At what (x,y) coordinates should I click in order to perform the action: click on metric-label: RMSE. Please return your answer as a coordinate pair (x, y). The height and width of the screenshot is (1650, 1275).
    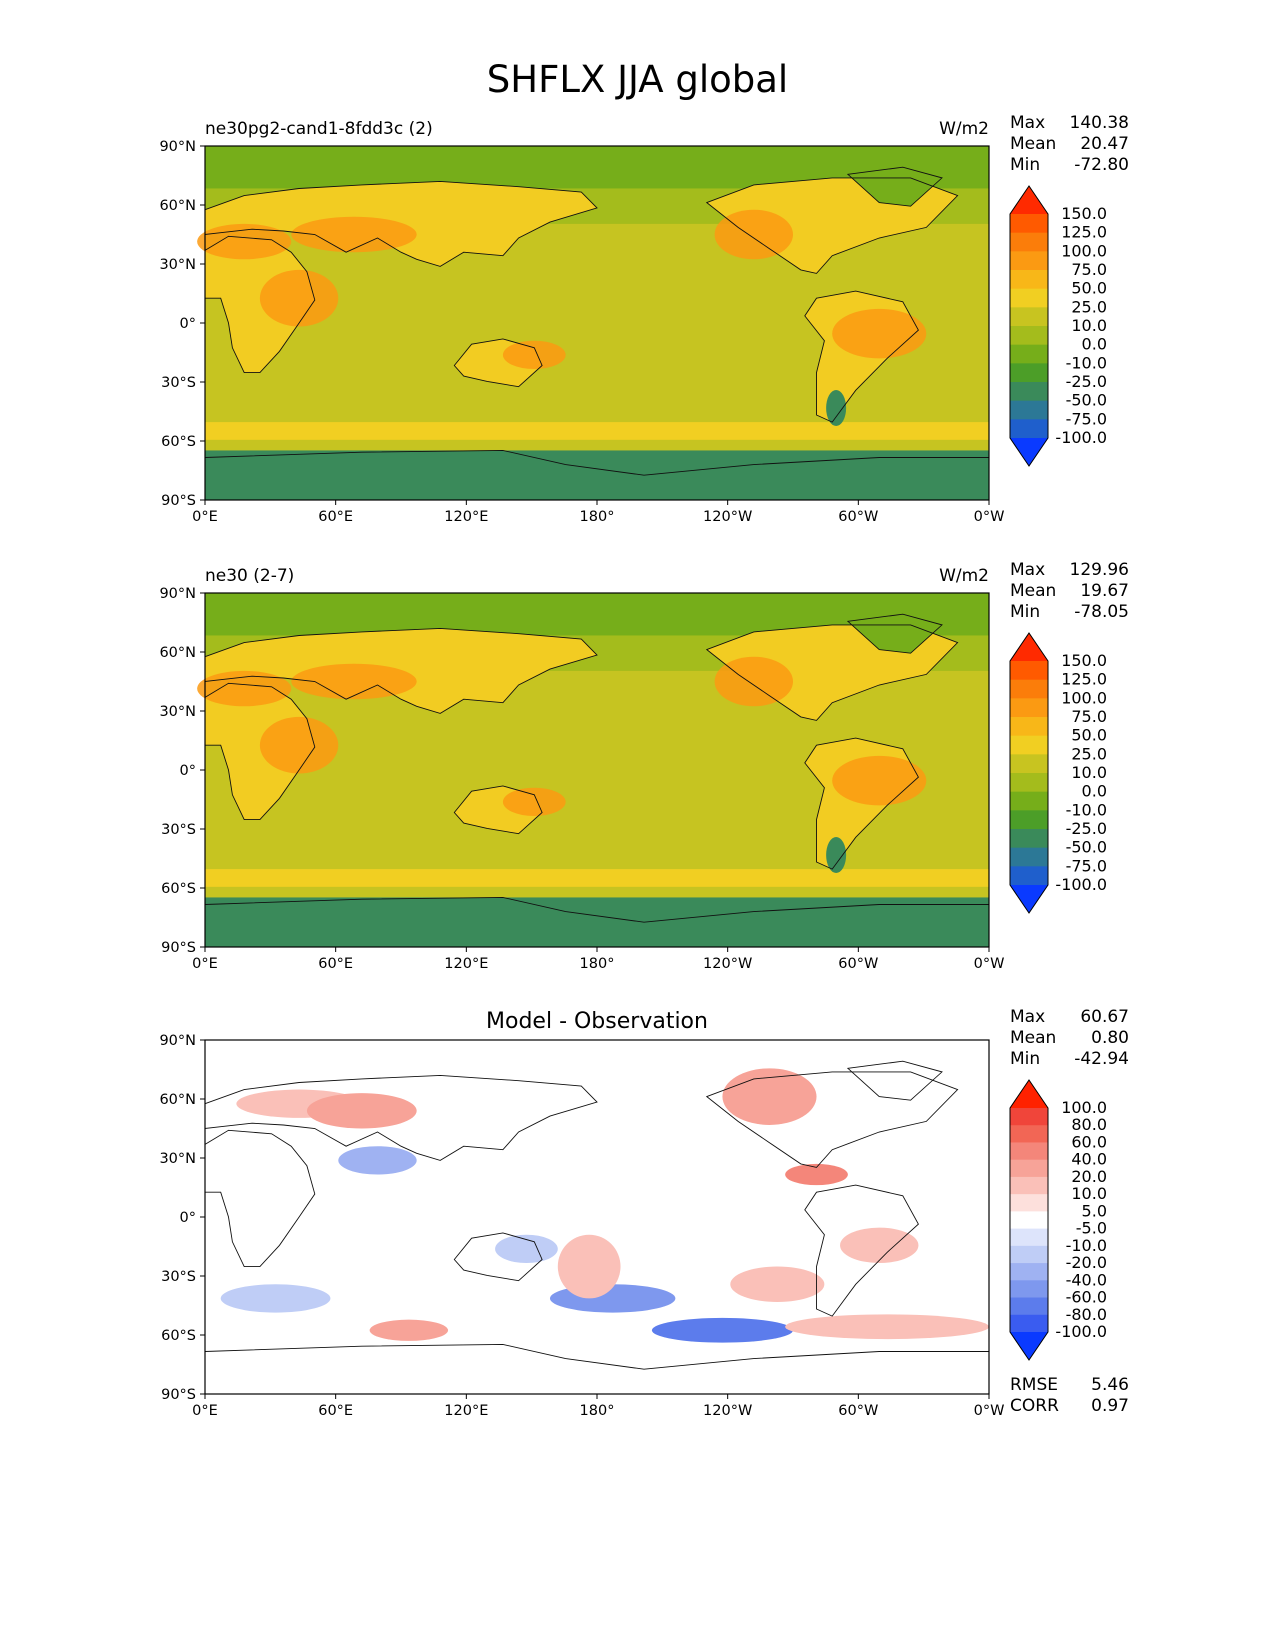
    Looking at the image, I should click on (1034, 1385).